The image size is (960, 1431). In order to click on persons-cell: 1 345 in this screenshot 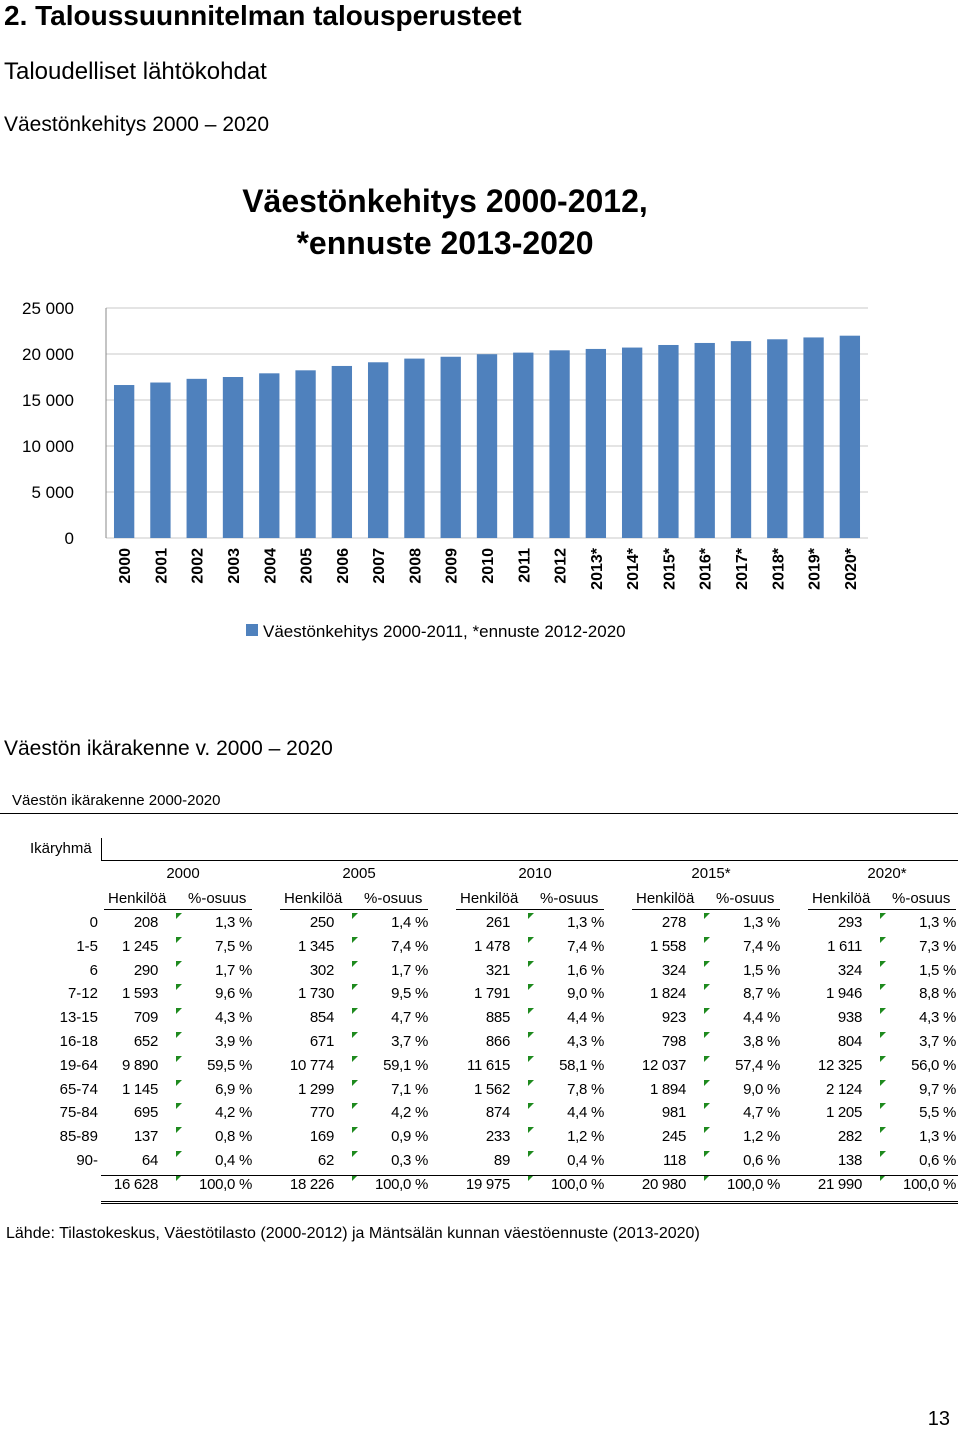, I will do `click(315, 946)`.